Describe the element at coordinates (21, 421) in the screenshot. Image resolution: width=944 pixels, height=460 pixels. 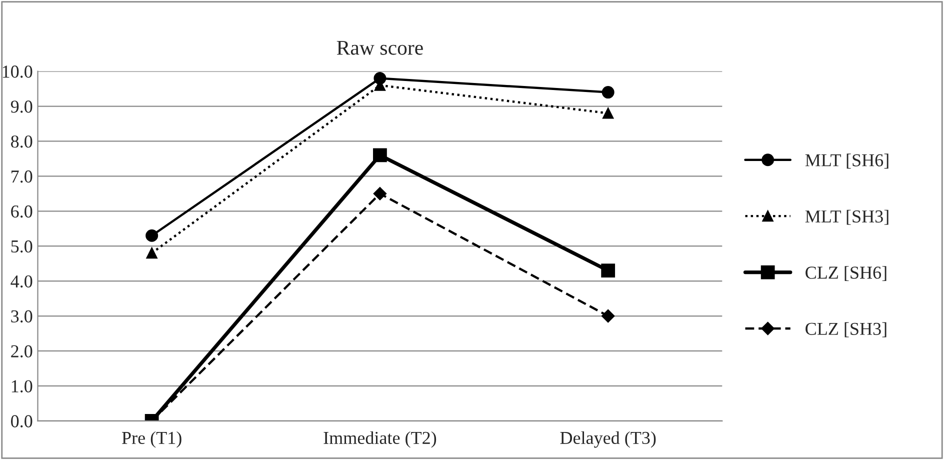
I see `y-tick-label: 0.0` at that location.